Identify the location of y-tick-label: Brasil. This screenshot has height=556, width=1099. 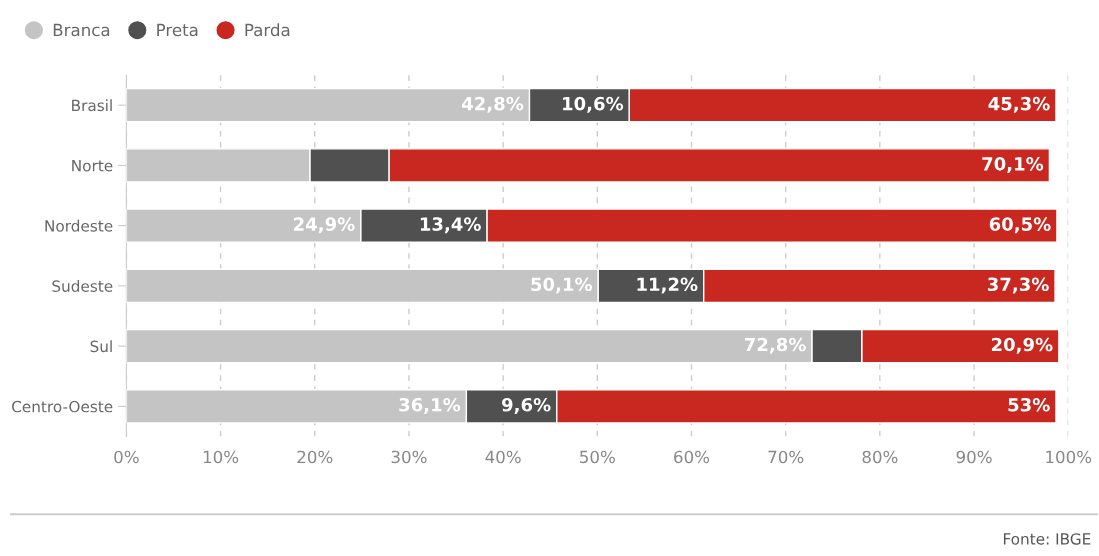
(92, 105).